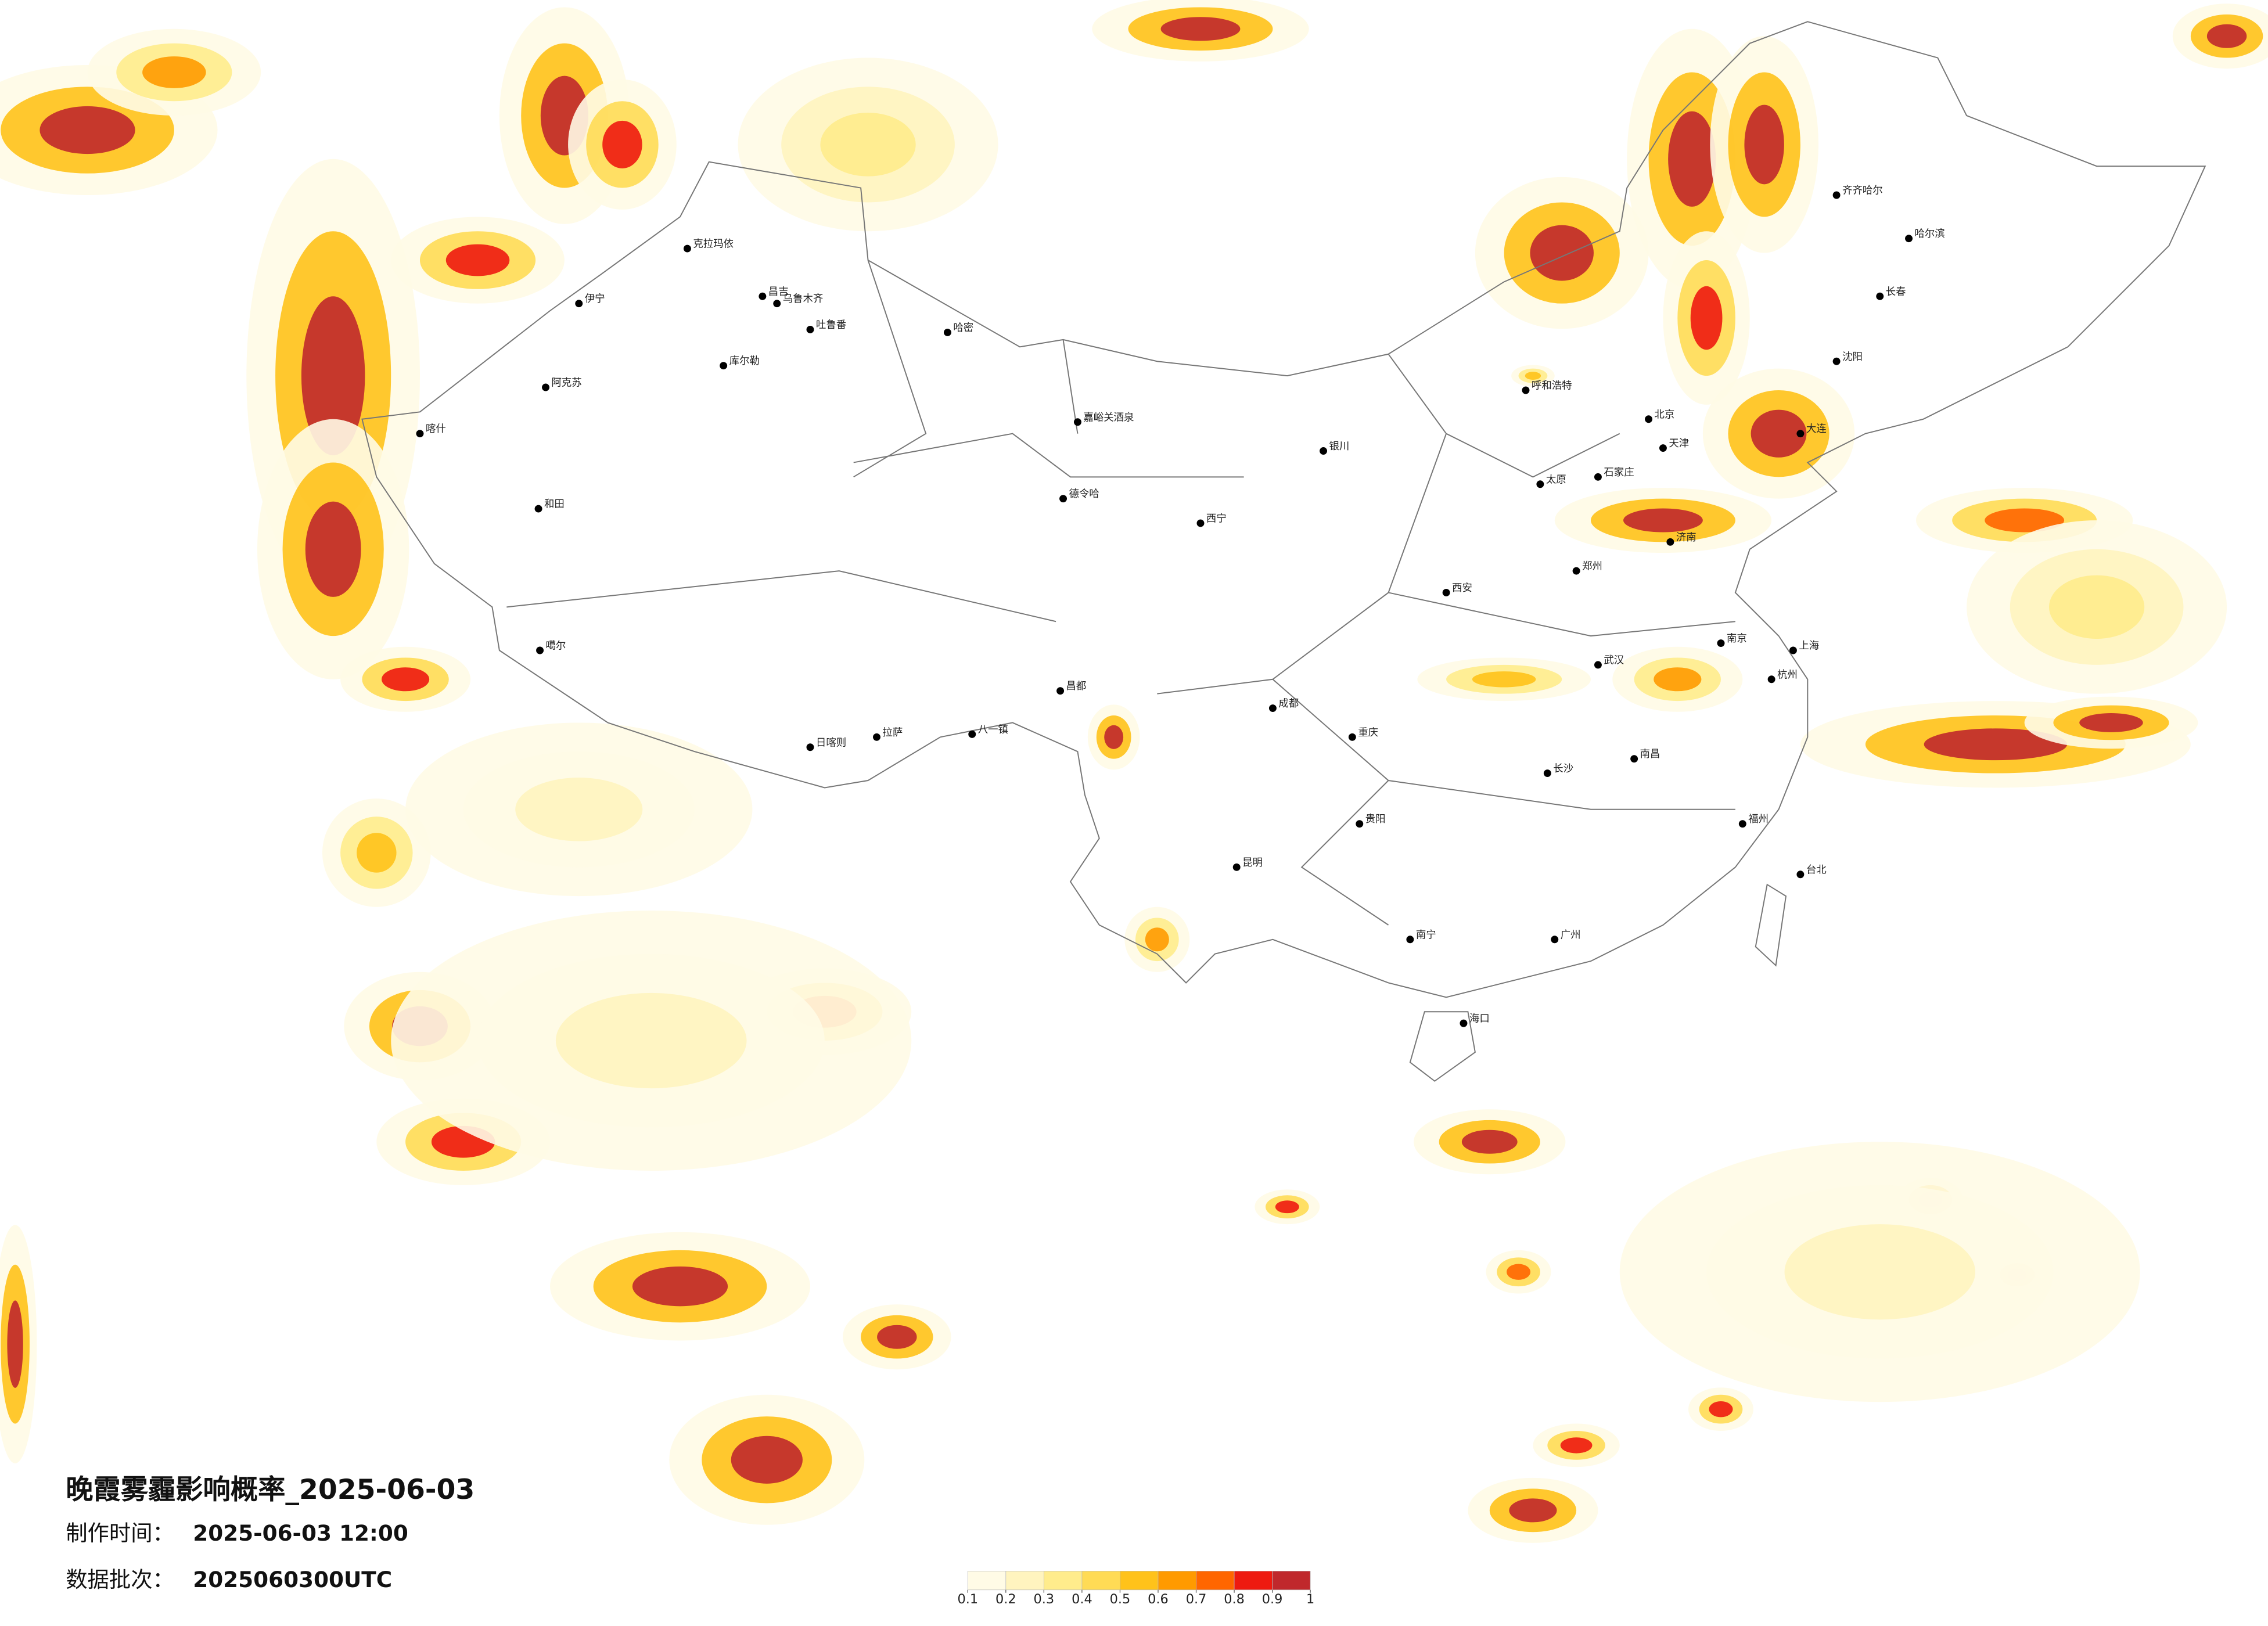  Describe the element at coordinates (1479, 1019) in the screenshot. I see `city-label: 海口` at that location.